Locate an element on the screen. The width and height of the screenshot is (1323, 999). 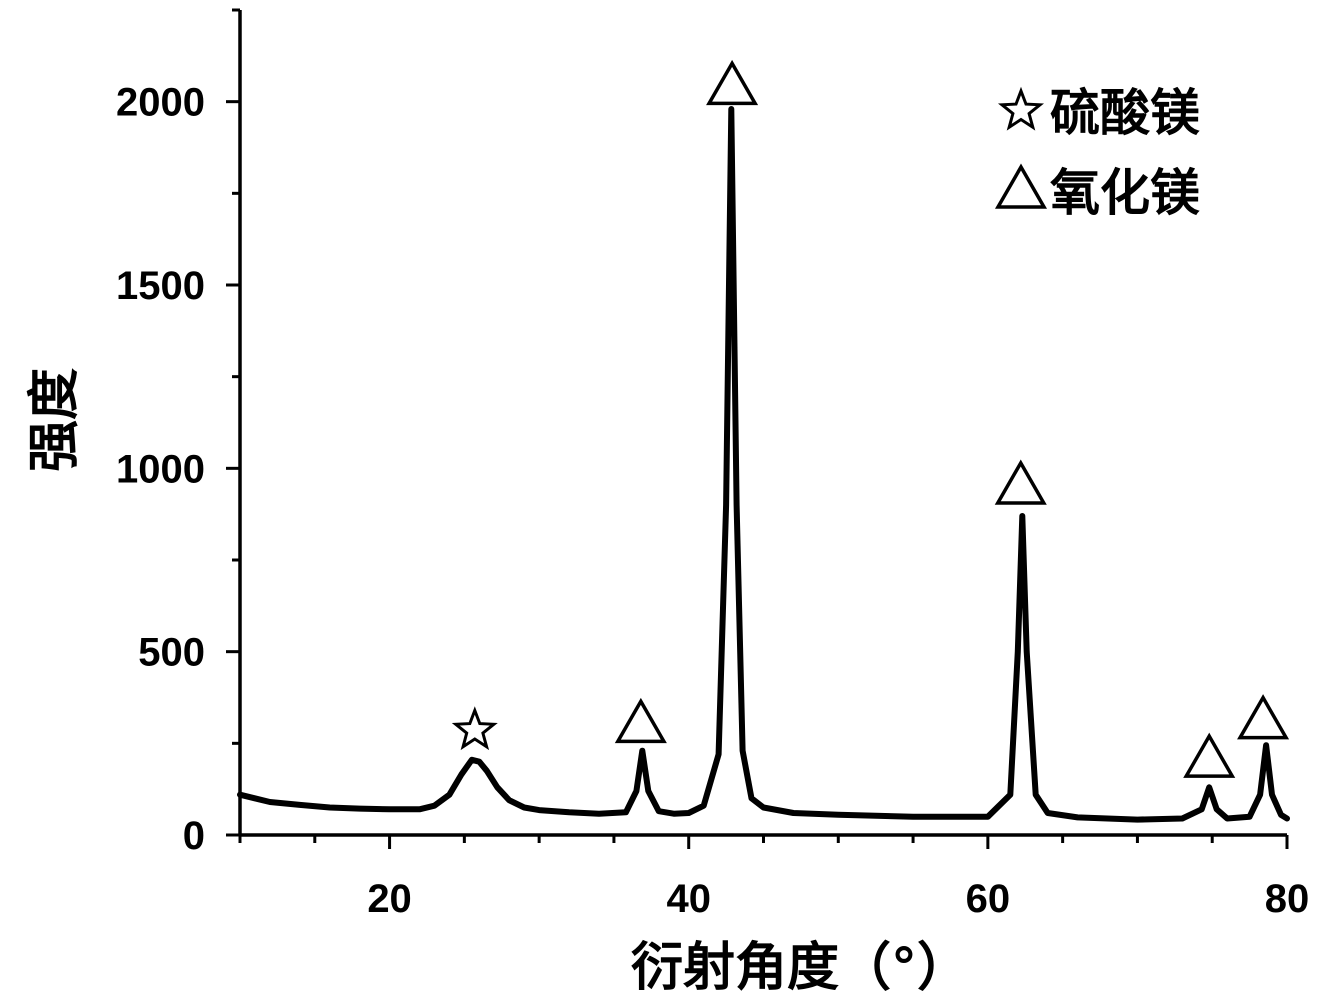
y-tick-label: 2000 is located at coordinates (160, 103).